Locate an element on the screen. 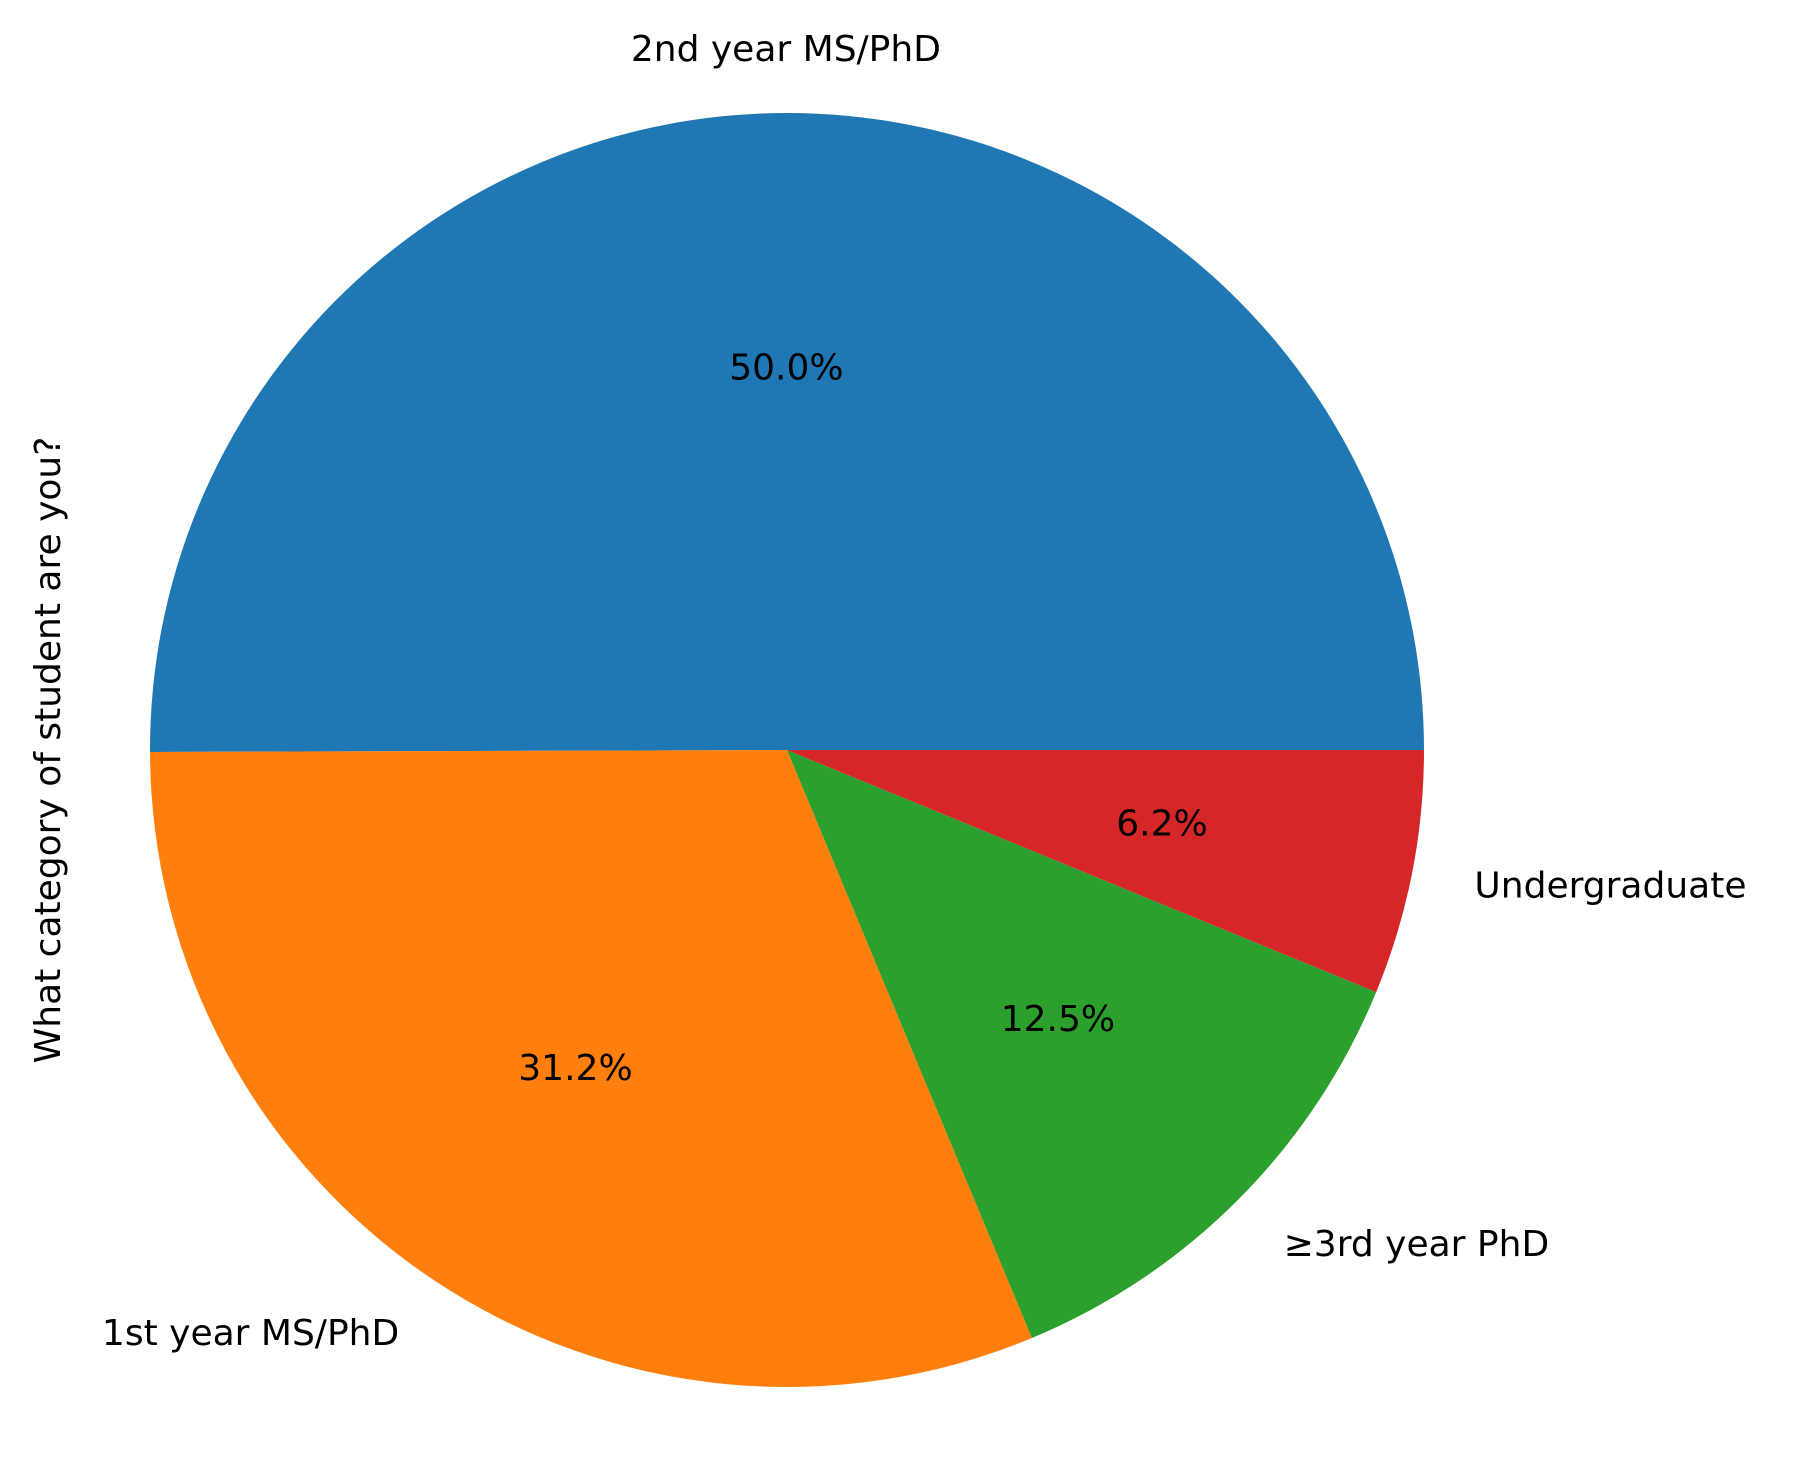 This screenshot has height=1460, width=1812. pie-slice-label-3: Undergraduate is located at coordinates (1610, 885).